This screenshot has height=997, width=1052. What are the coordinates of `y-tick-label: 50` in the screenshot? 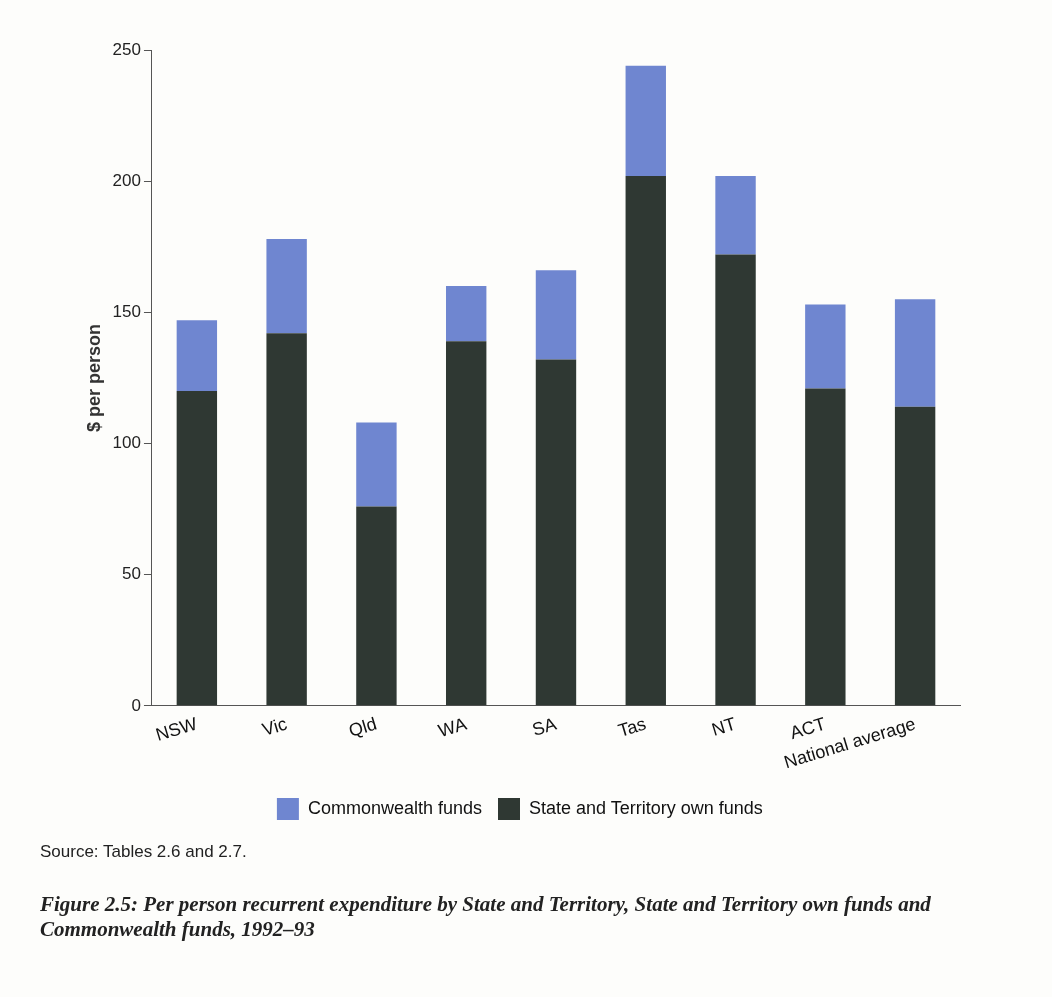 It's located at (131, 574).